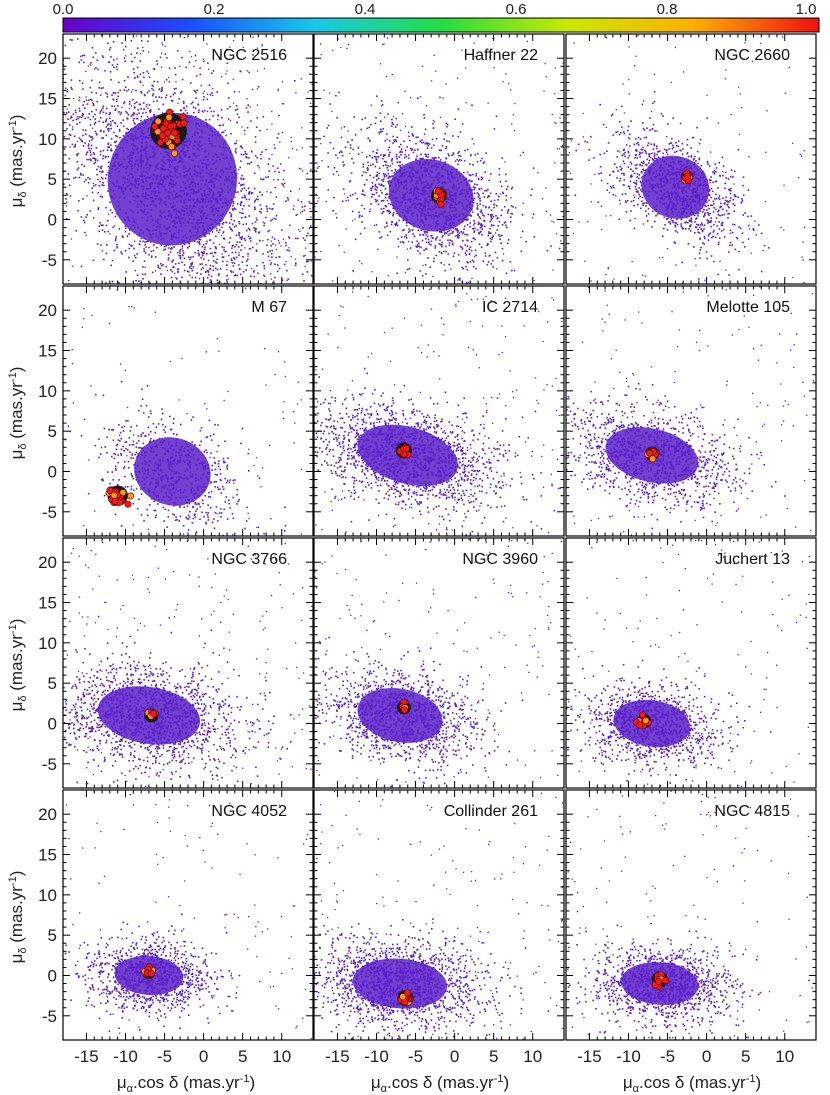  Describe the element at coordinates (52, 179) in the screenshot. I see `y-tick-label: 5` at that location.